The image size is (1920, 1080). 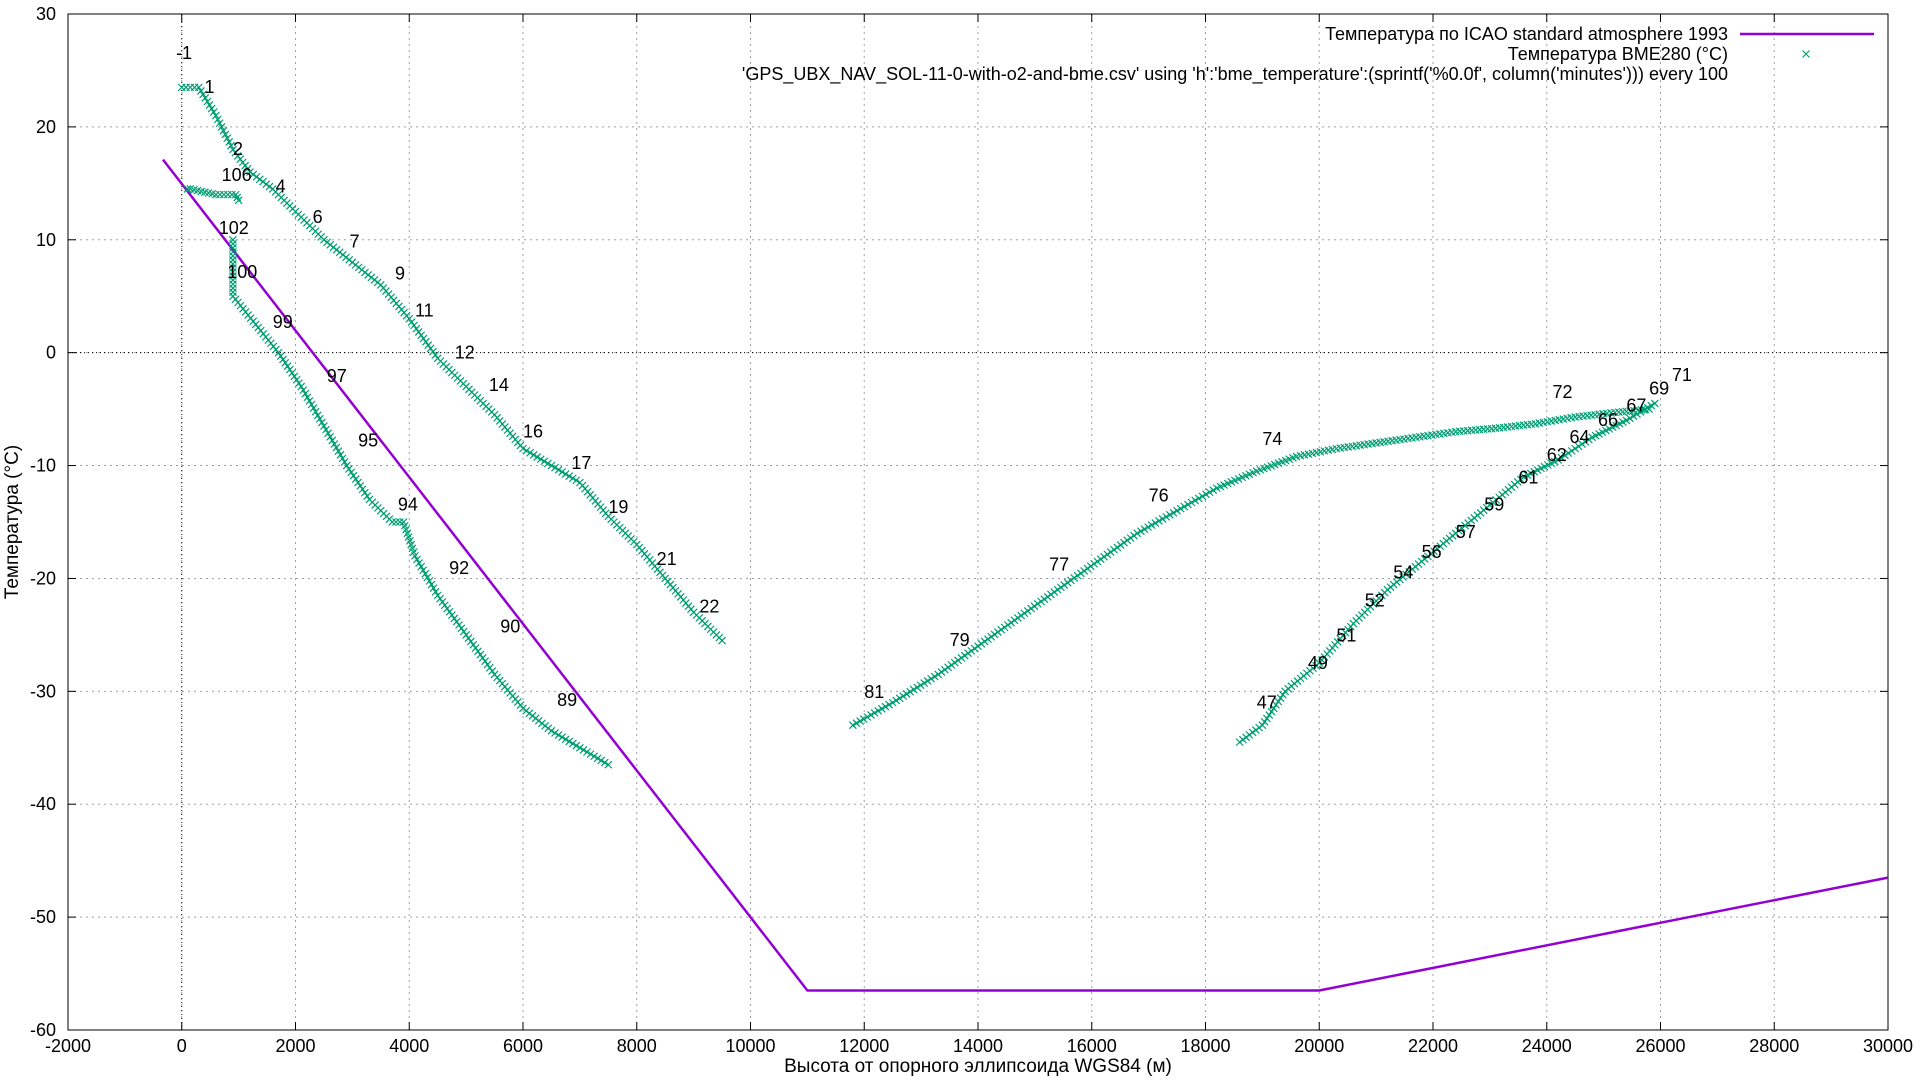 I want to click on point-label: 99, so click(x=283, y=322).